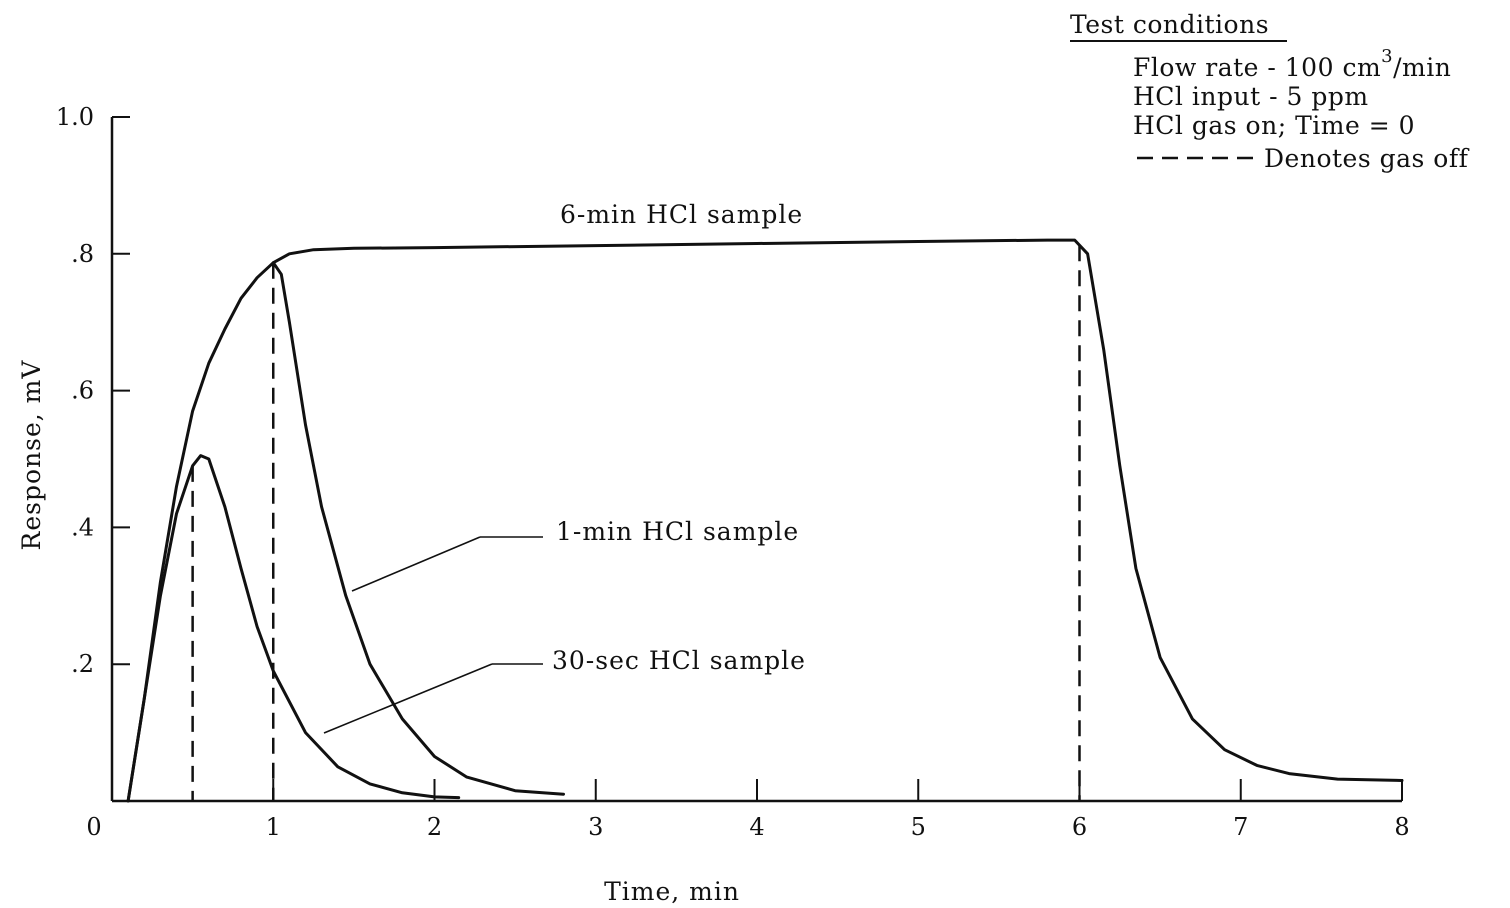 This screenshot has width=1510, height=908. I want to click on y-ticks: .2 .4 .6 .8 1.0, so click(93, 390).